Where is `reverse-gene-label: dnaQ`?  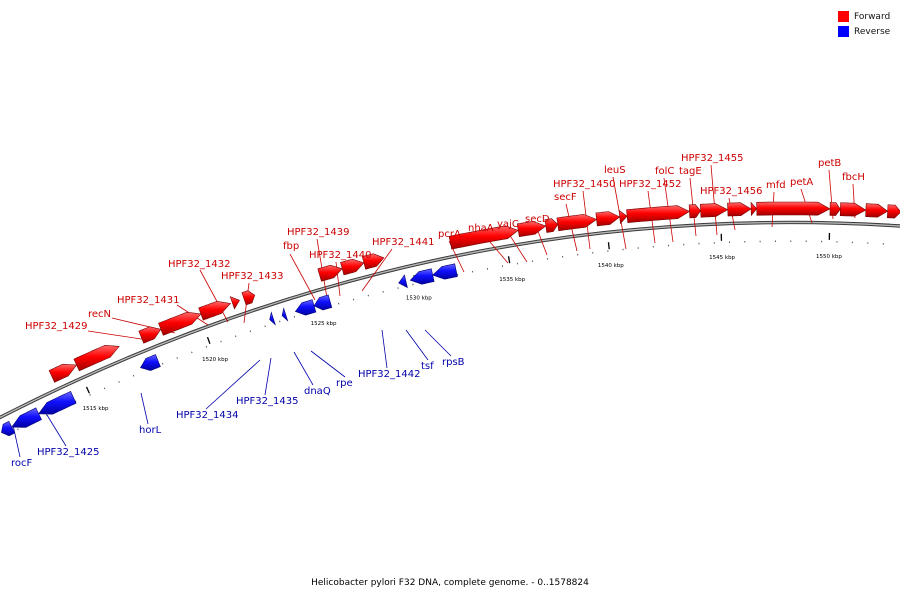 reverse-gene-label: dnaQ is located at coordinates (317, 391).